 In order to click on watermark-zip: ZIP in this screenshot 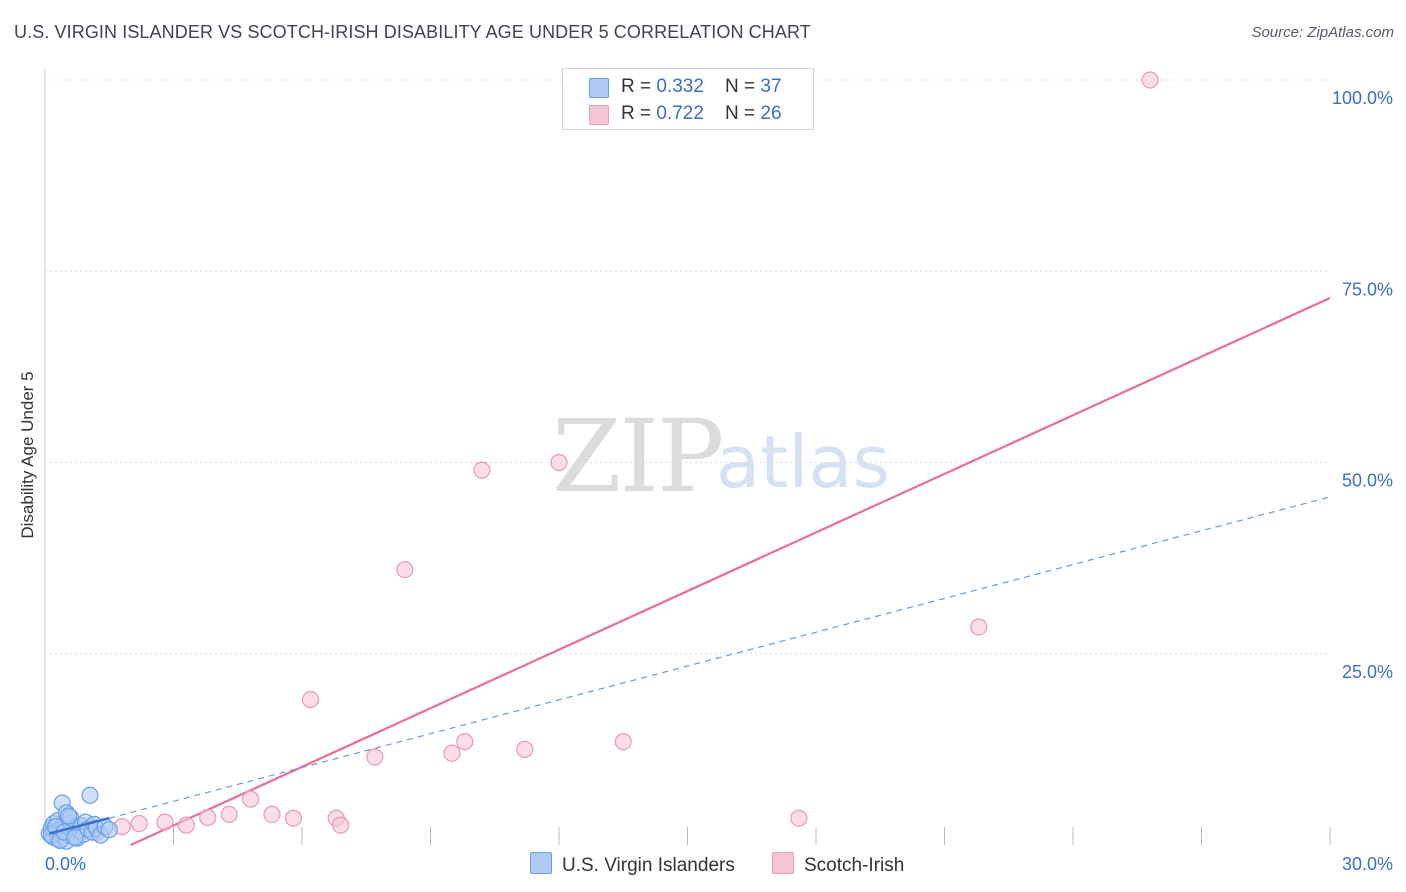, I will do `click(638, 456)`.